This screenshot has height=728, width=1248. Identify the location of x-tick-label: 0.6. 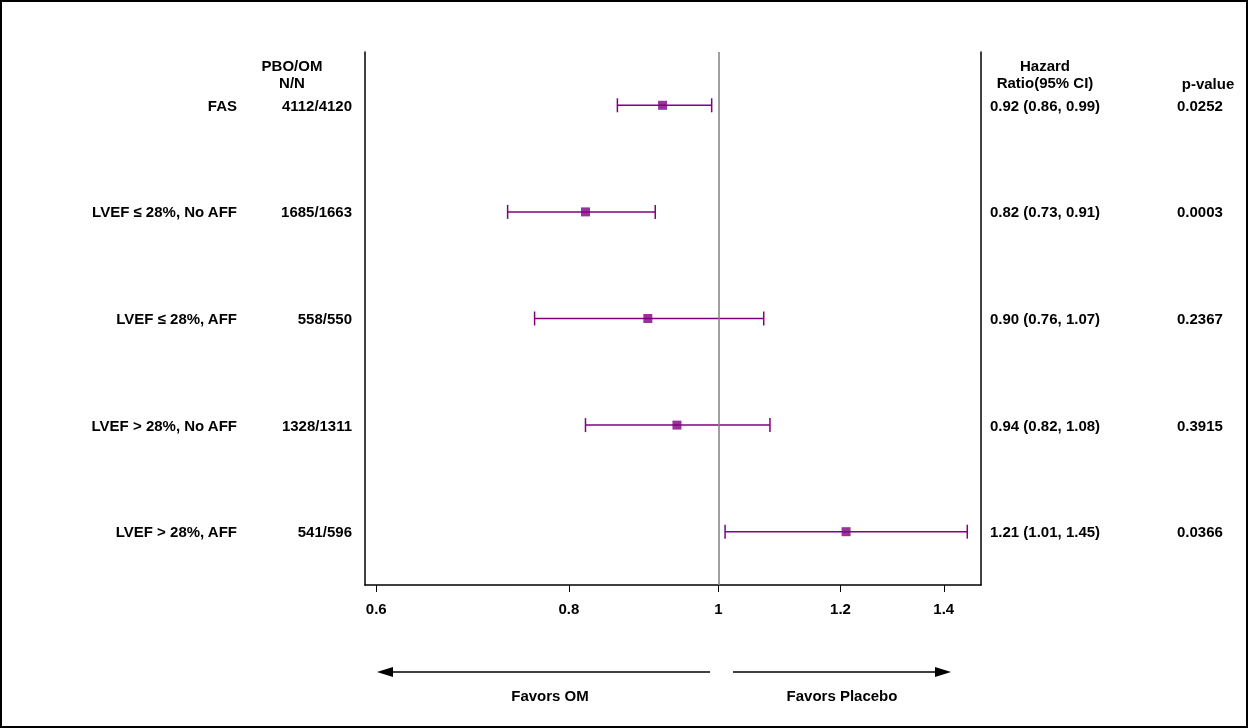
(376, 608).